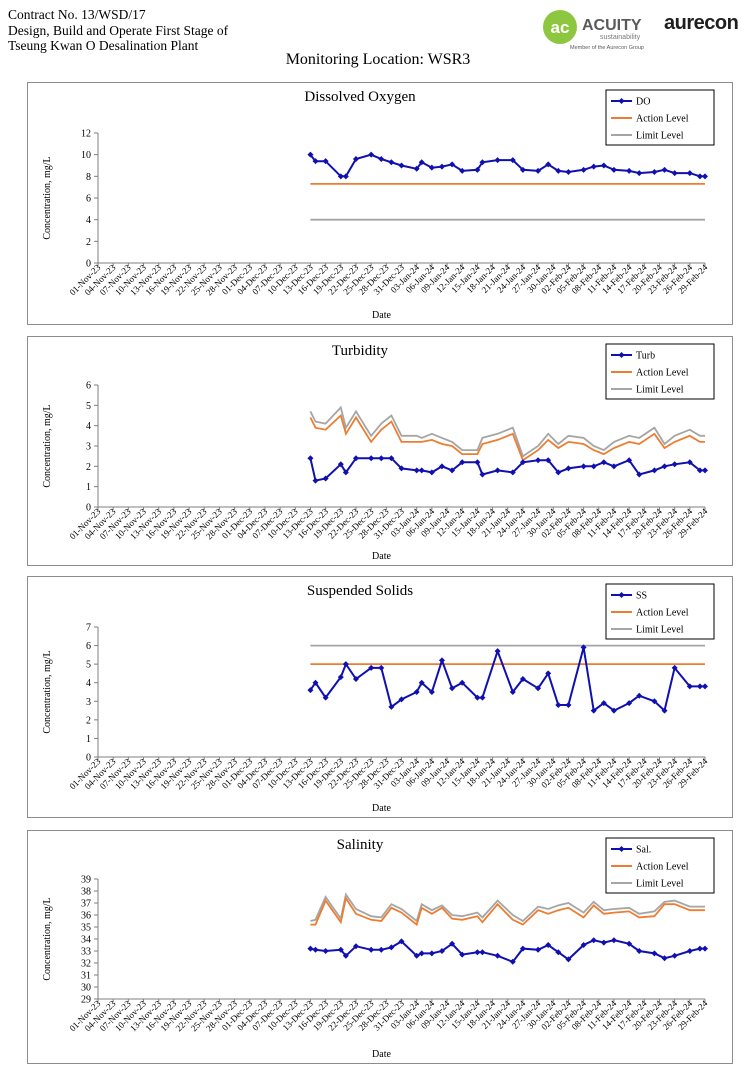 The height and width of the screenshot is (1071, 756). I want to click on chart-title: Suspended Solids, so click(360, 591).